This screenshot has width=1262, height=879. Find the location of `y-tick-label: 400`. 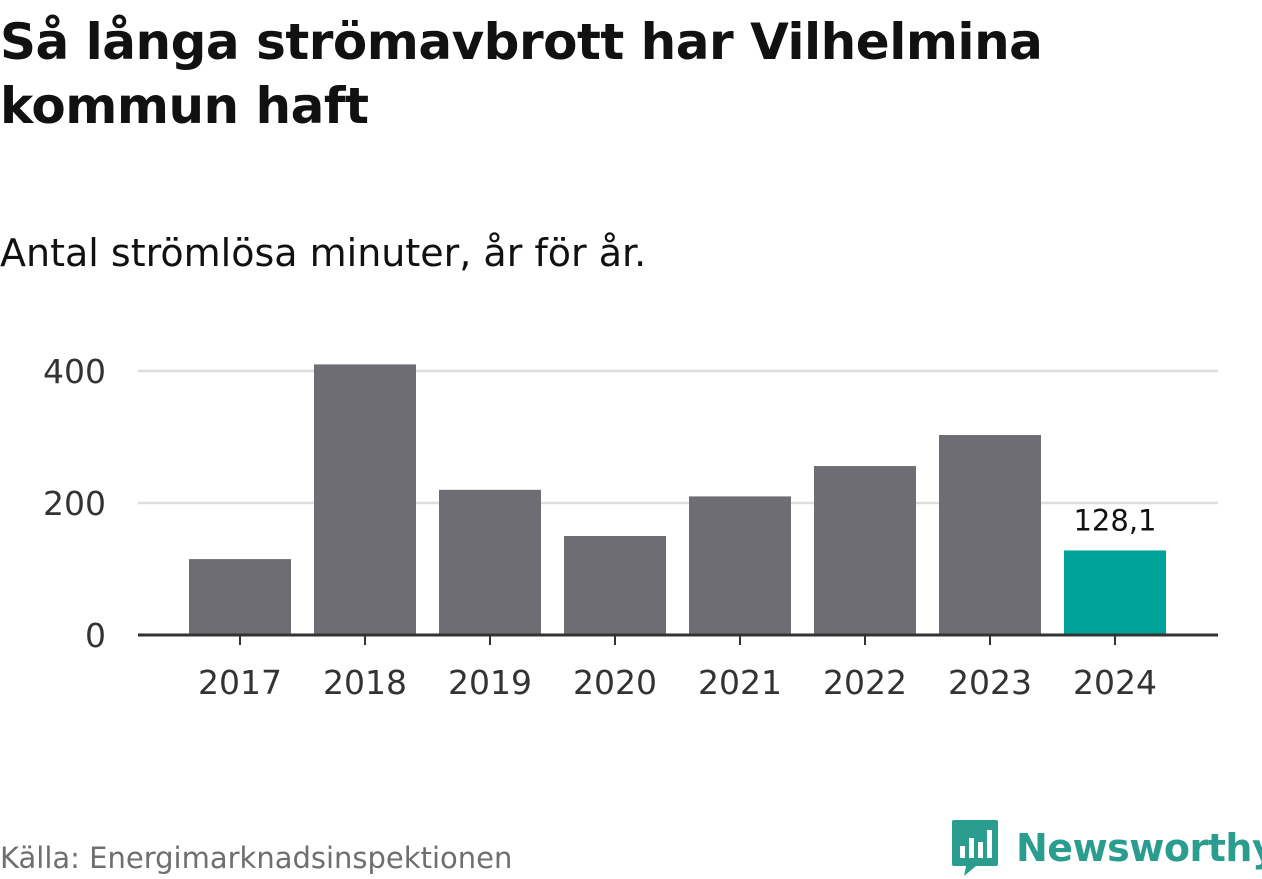

y-tick-label: 400 is located at coordinates (74, 371).